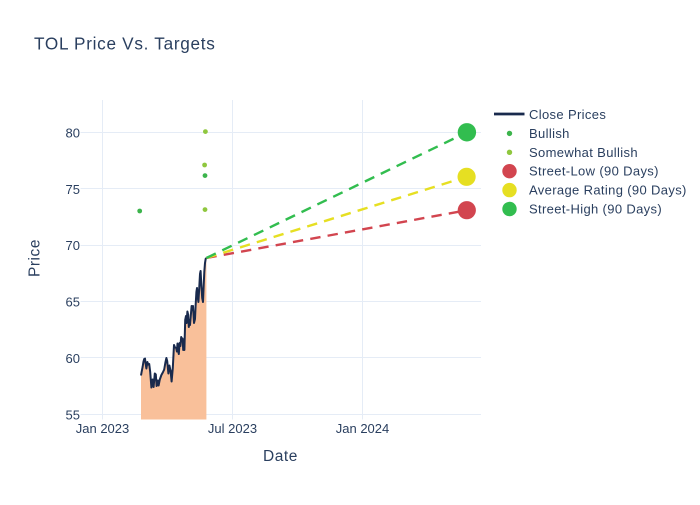 This screenshot has height=505, width=700. What do you see at coordinates (549, 133) in the screenshot?
I see `svg-text: Bullish` at bounding box center [549, 133].